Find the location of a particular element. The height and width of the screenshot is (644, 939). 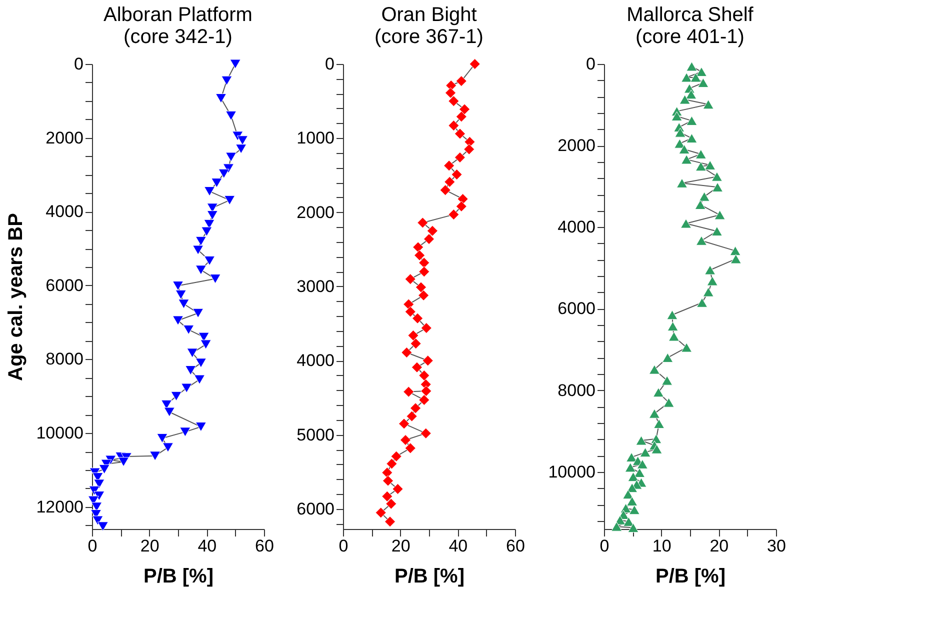

chart-title: Mallorca Shelf (core 401-1) is located at coordinates (690, 26).